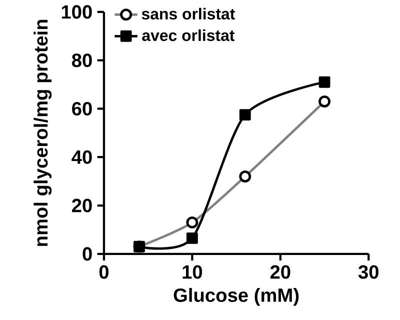 This screenshot has width=400, height=320. Describe the element at coordinates (82, 109) in the screenshot. I see `y-tick-label: 60` at that location.